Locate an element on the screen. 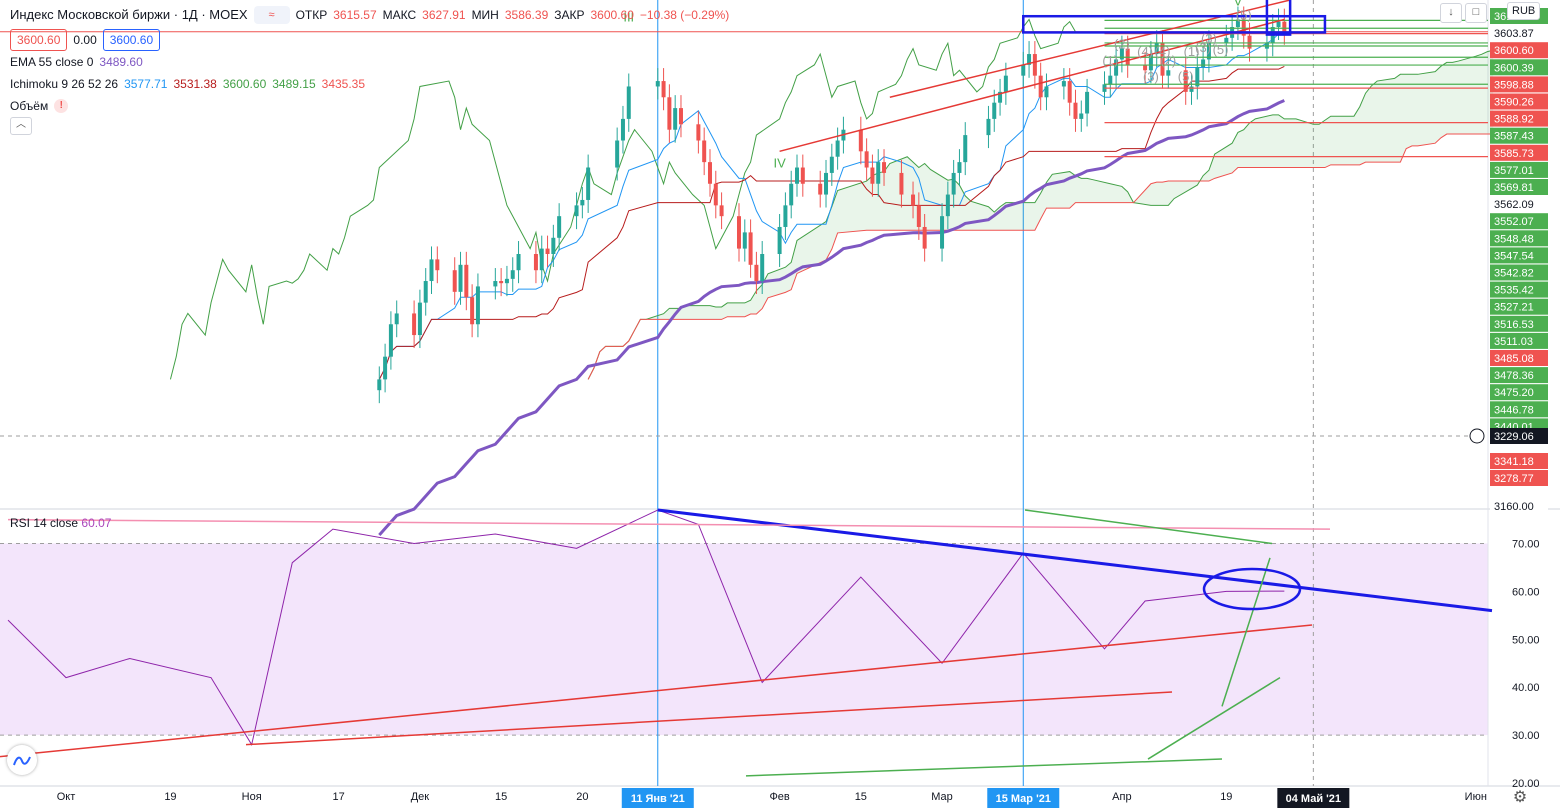 This screenshot has width=1560, height=812. rsi-circle-annotation is located at coordinates (1252, 589).